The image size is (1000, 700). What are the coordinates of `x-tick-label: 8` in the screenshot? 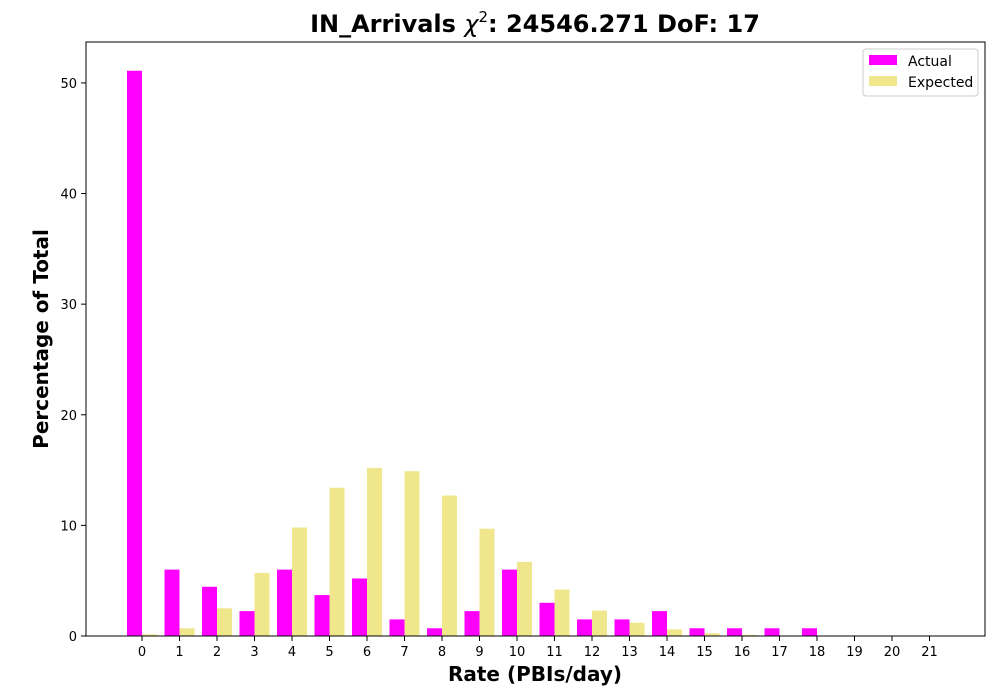 It's located at (442, 652).